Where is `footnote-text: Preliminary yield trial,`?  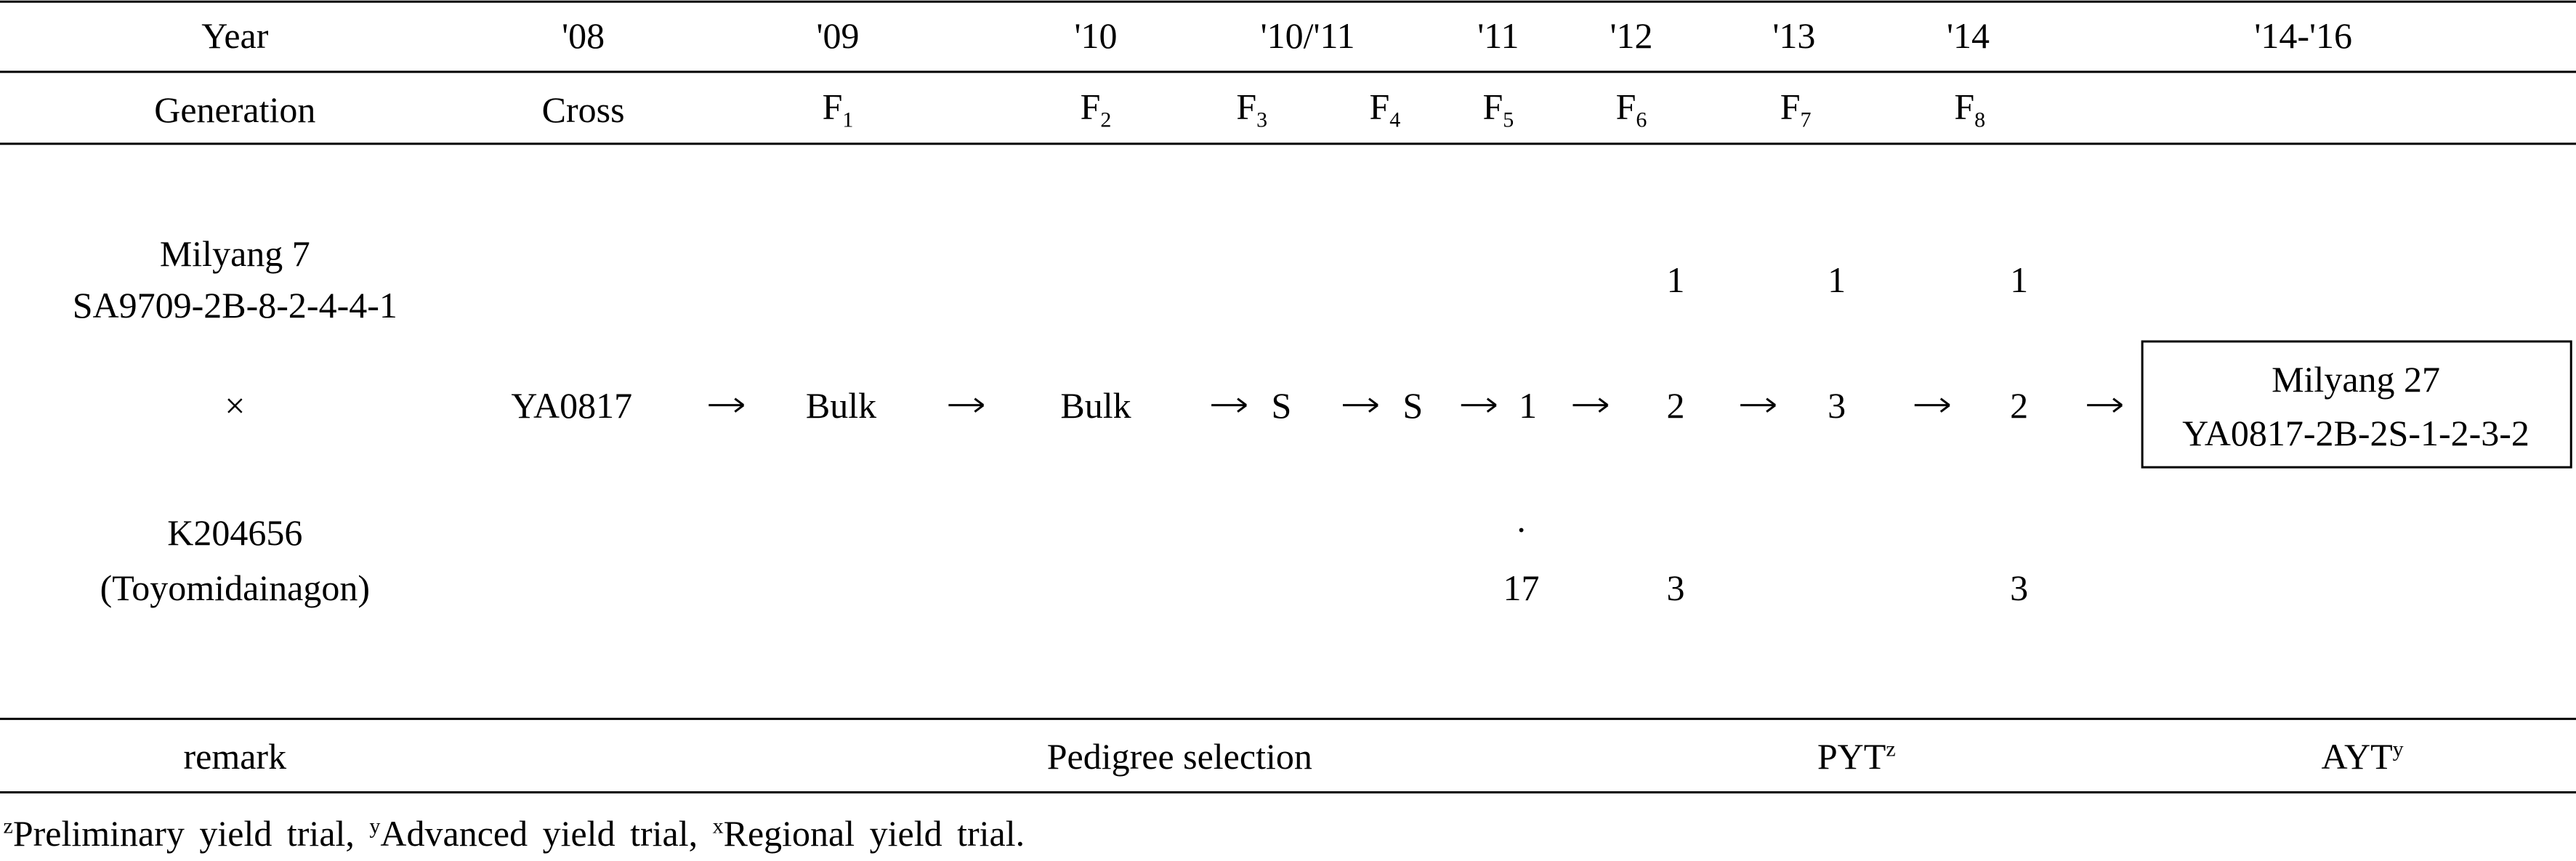 footnote-text: Preliminary yield trial, is located at coordinates (191, 833).